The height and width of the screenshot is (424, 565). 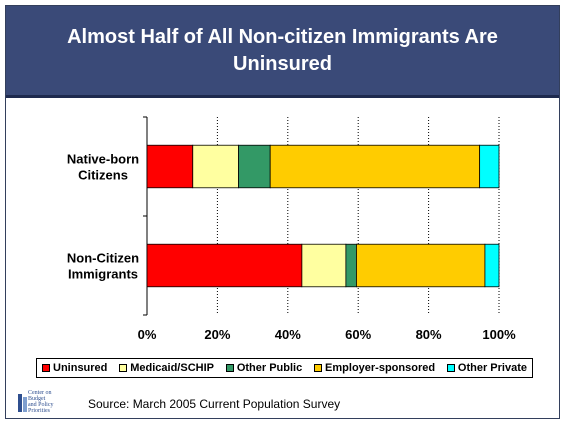 I want to click on legend-item-uninsured: Uninsured, so click(x=74, y=368).